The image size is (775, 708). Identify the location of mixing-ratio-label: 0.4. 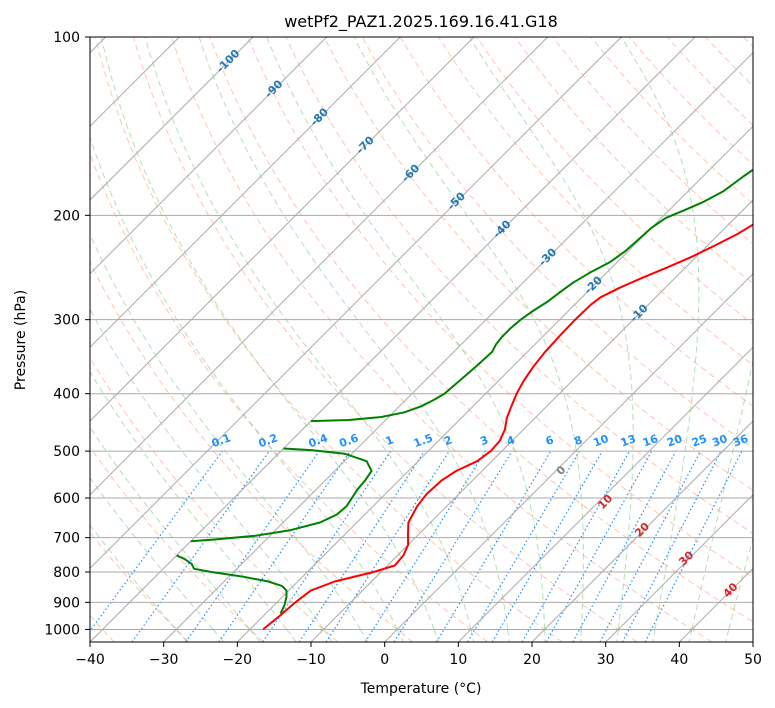
(318, 440).